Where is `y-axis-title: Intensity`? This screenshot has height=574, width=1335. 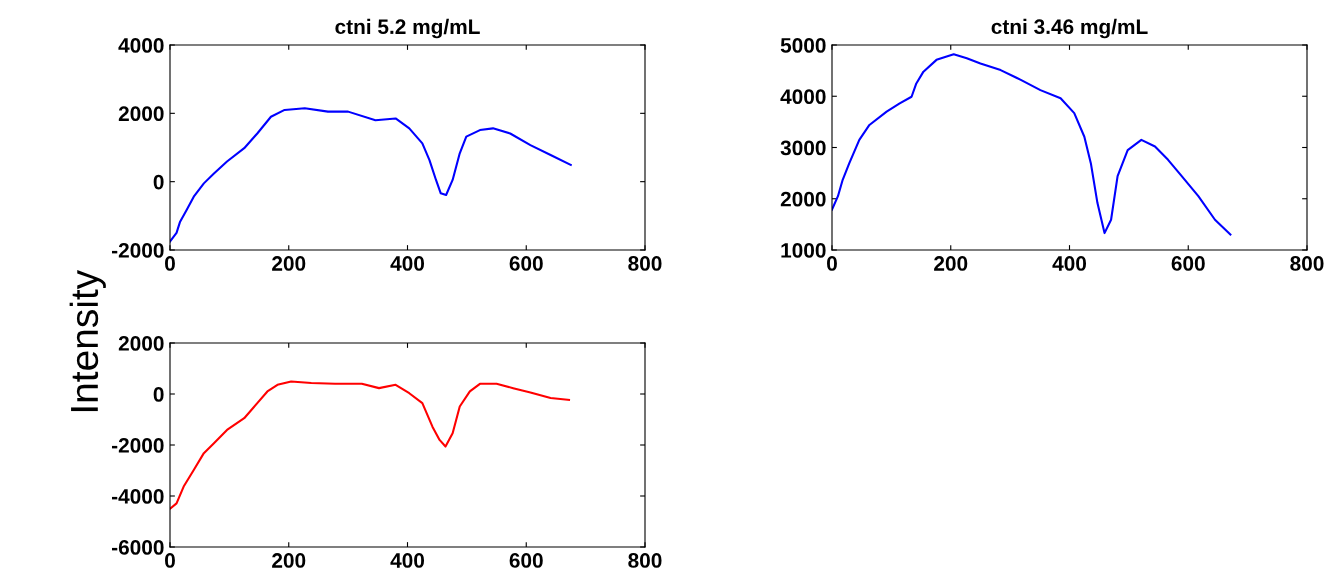 y-axis-title: Intensity is located at coordinates (87, 340).